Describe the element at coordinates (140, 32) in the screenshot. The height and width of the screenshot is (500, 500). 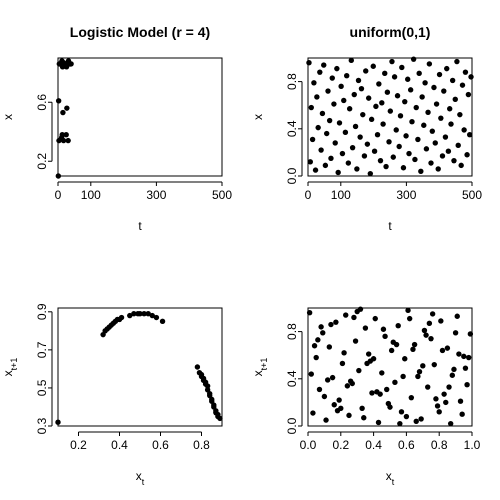
I see `chart-title-logistic: Logistic Model (r = 4)` at that location.